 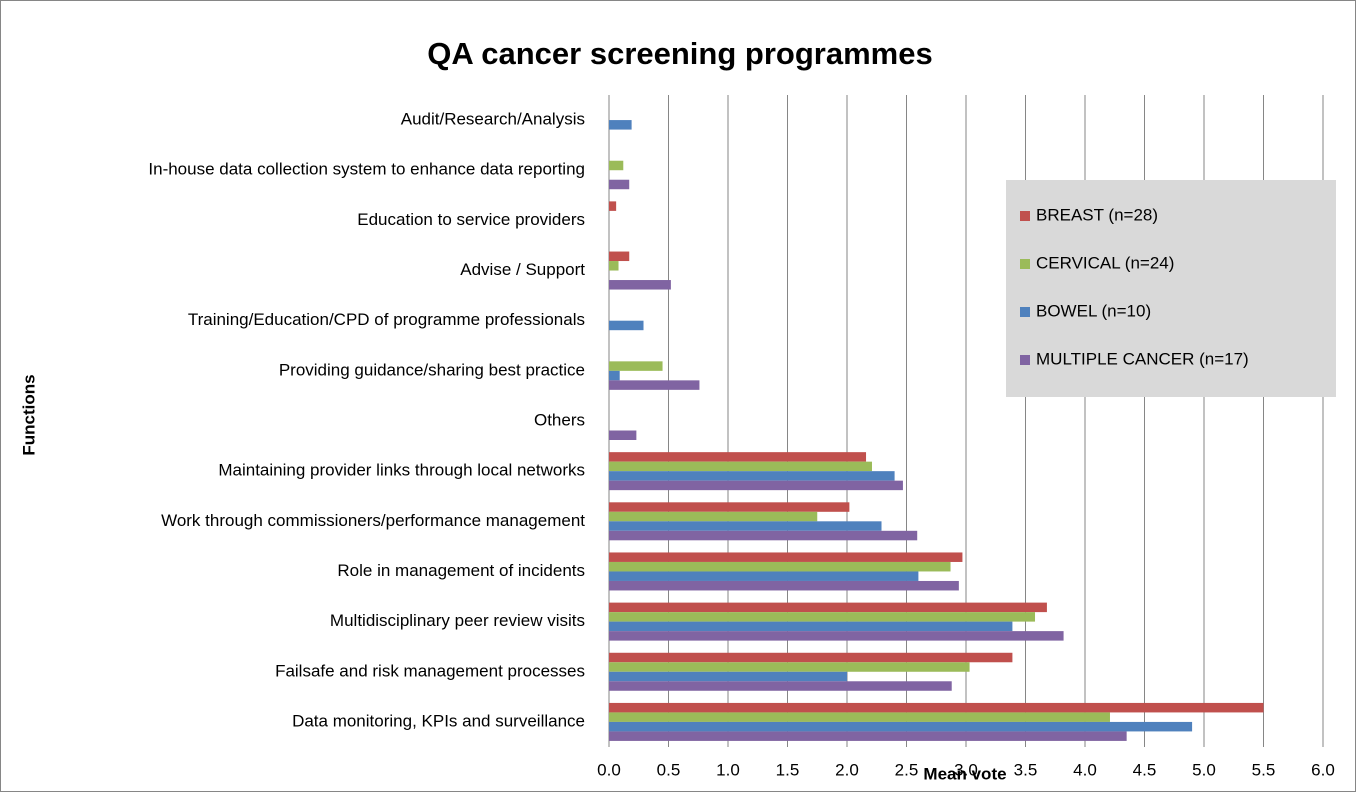 I want to click on x-tick-label: 0.5, so click(x=669, y=769).